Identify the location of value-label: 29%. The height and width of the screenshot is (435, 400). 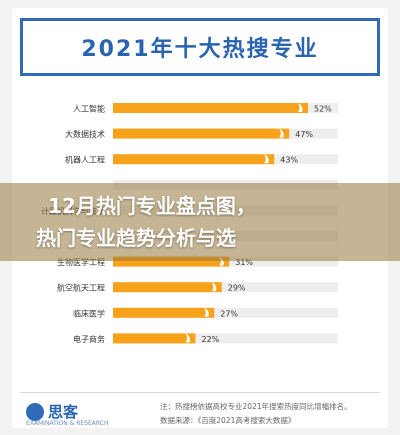
(237, 288).